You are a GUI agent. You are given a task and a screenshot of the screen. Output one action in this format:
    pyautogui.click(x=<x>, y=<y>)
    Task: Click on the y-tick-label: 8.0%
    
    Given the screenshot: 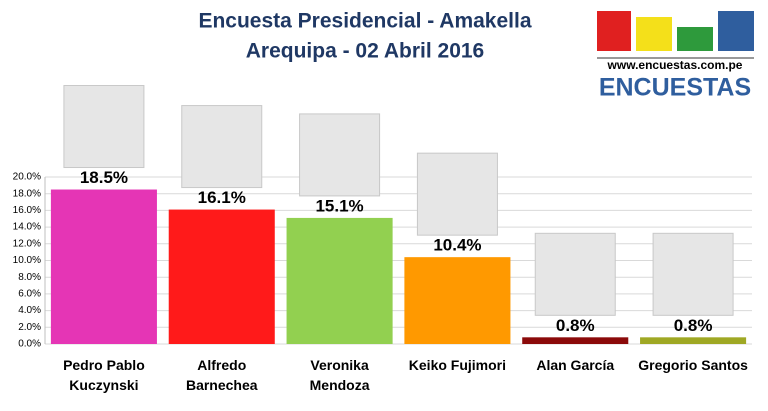 What is the action you would take?
    pyautogui.click(x=29, y=277)
    